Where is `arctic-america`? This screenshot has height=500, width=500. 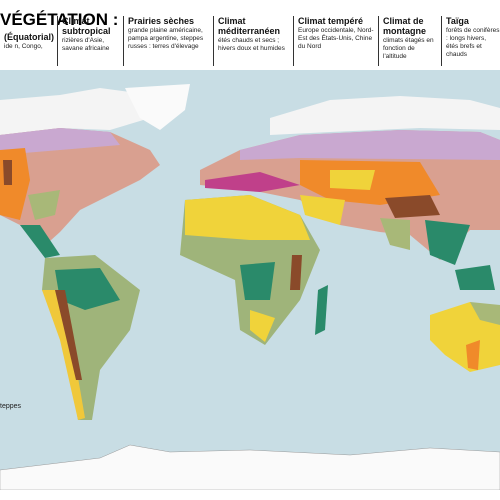
arctic-america is located at coordinates (75, 111).